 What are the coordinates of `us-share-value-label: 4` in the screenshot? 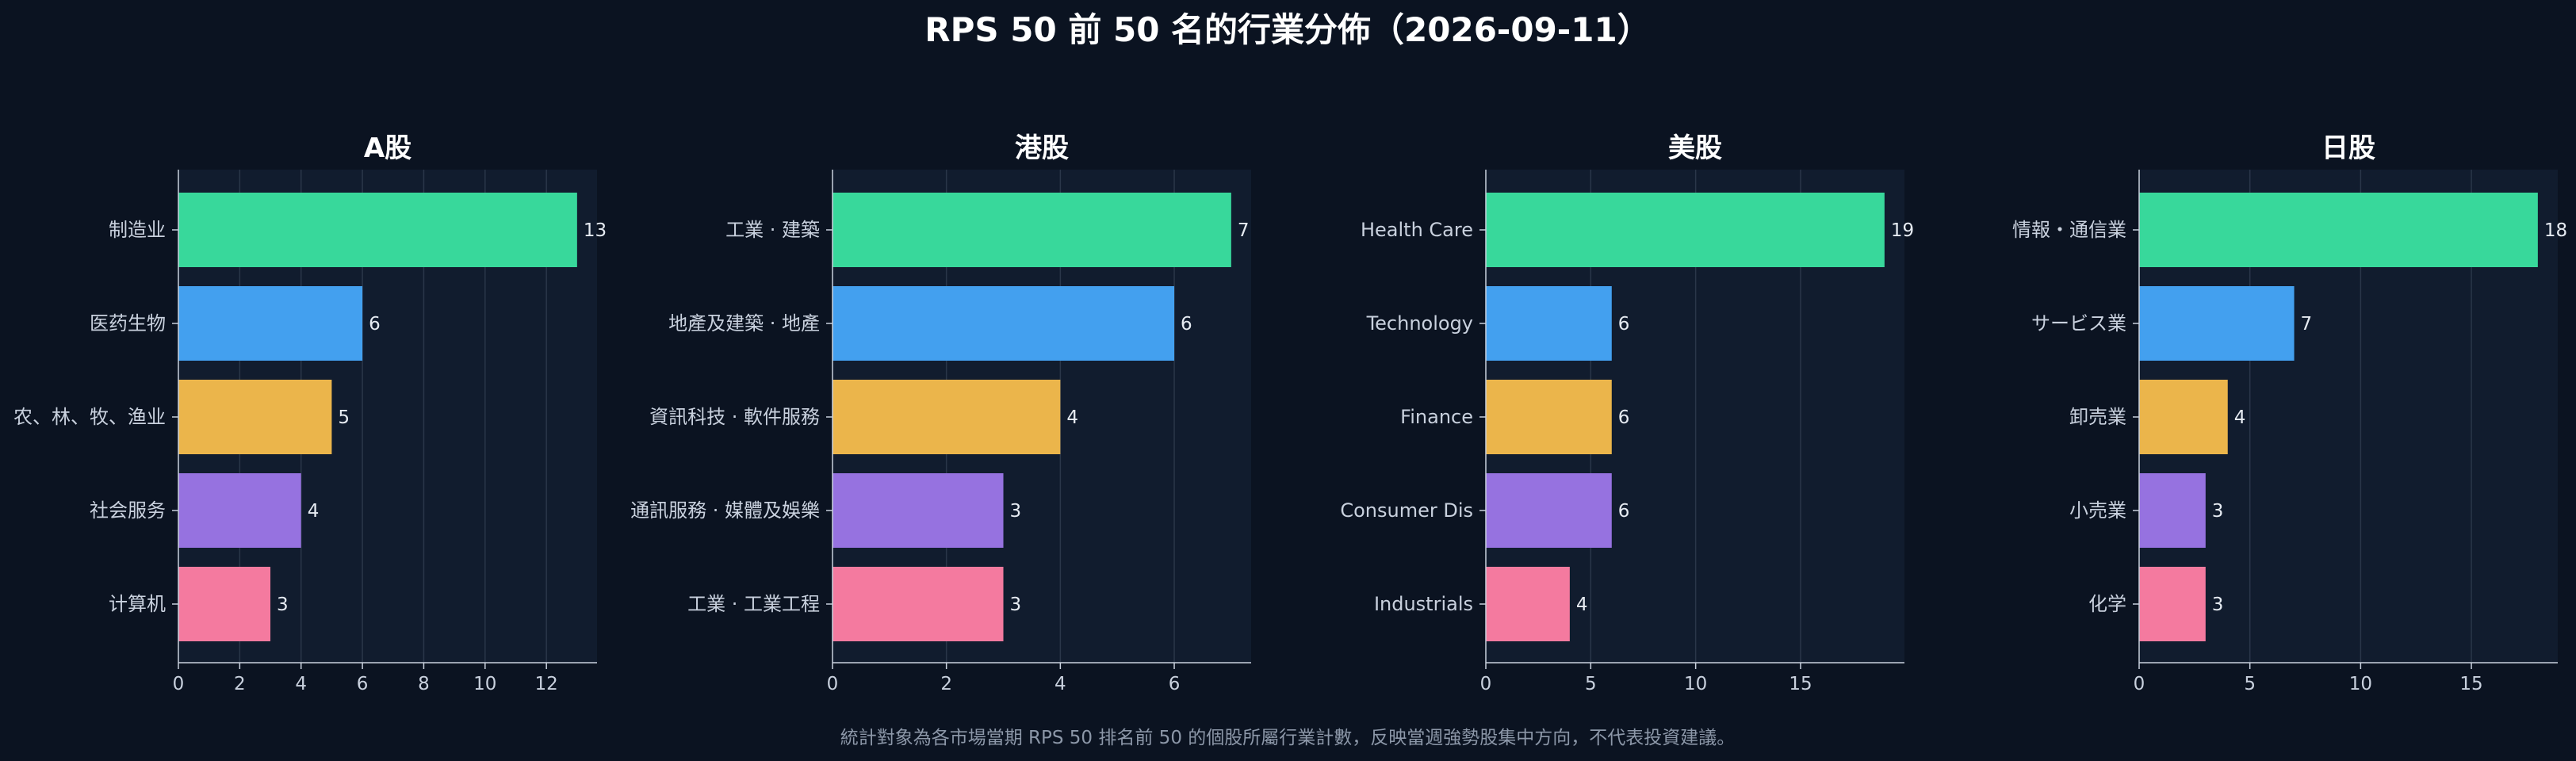 It's located at (1582, 605).